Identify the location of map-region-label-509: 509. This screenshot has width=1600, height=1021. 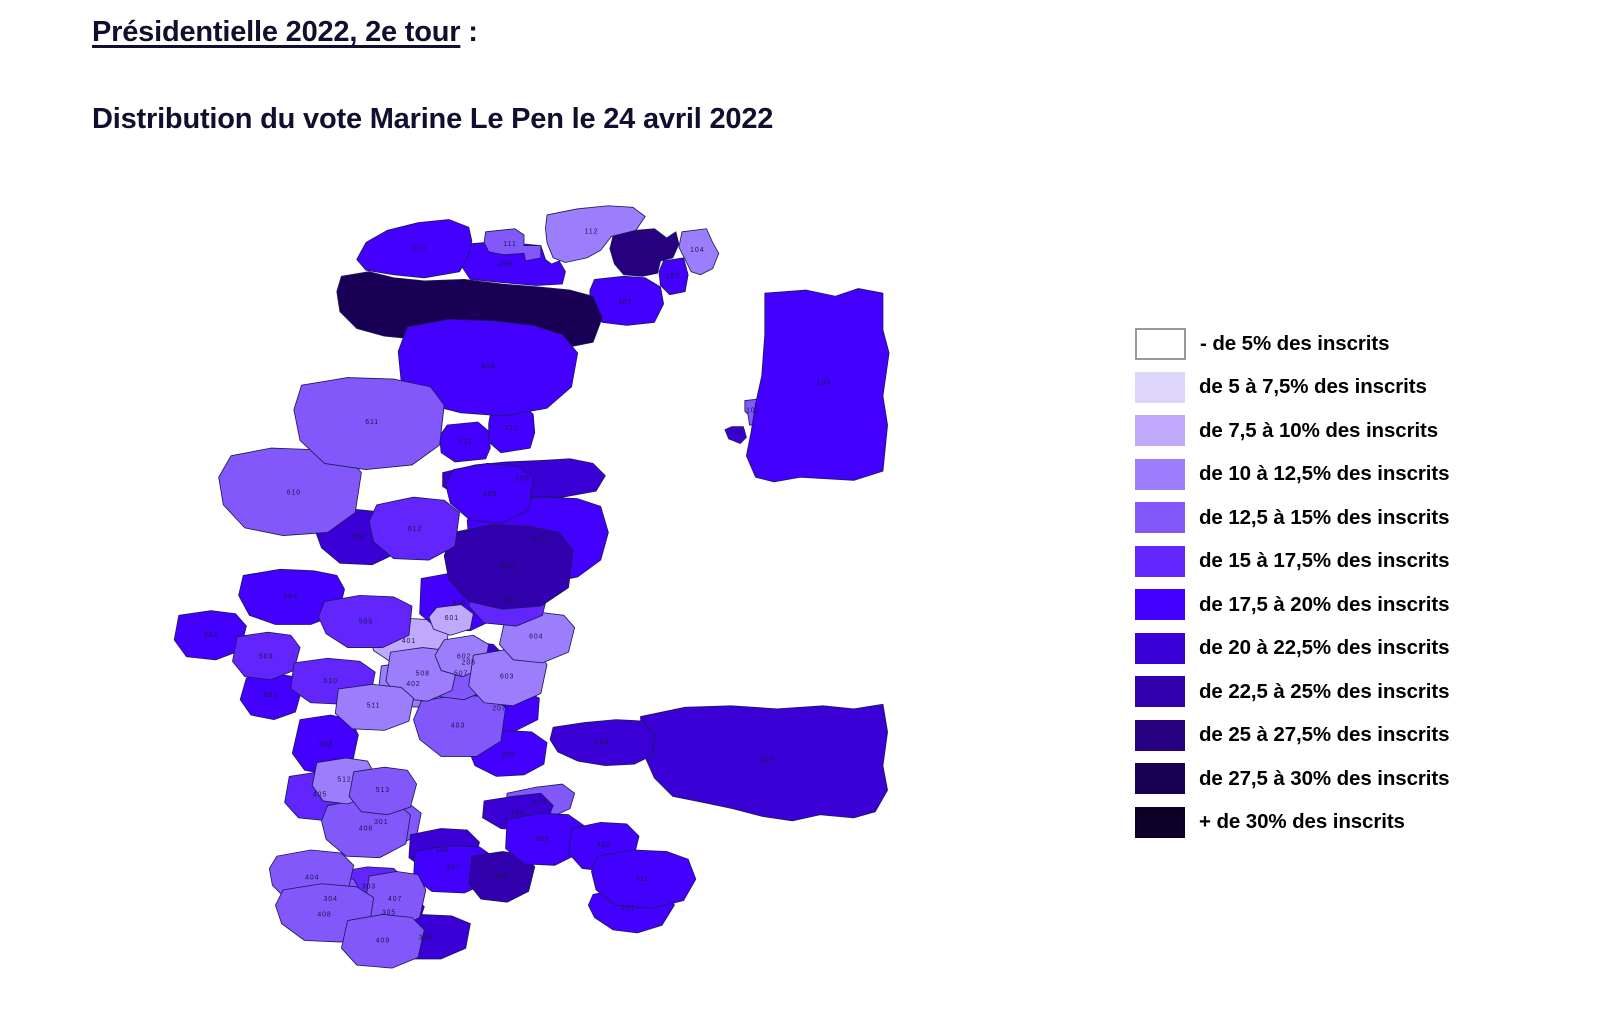
(326, 744).